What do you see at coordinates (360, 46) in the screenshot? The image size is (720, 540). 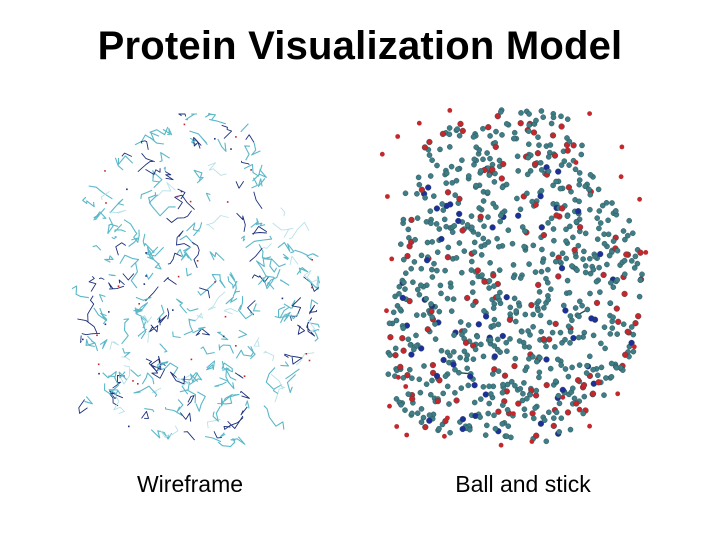 I see `slide-title: Protein Visualization Model` at bounding box center [360, 46].